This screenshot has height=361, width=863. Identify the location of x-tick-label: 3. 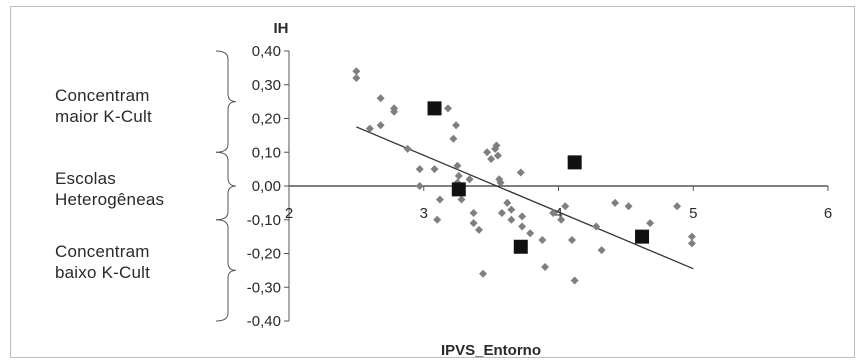
(424, 213).